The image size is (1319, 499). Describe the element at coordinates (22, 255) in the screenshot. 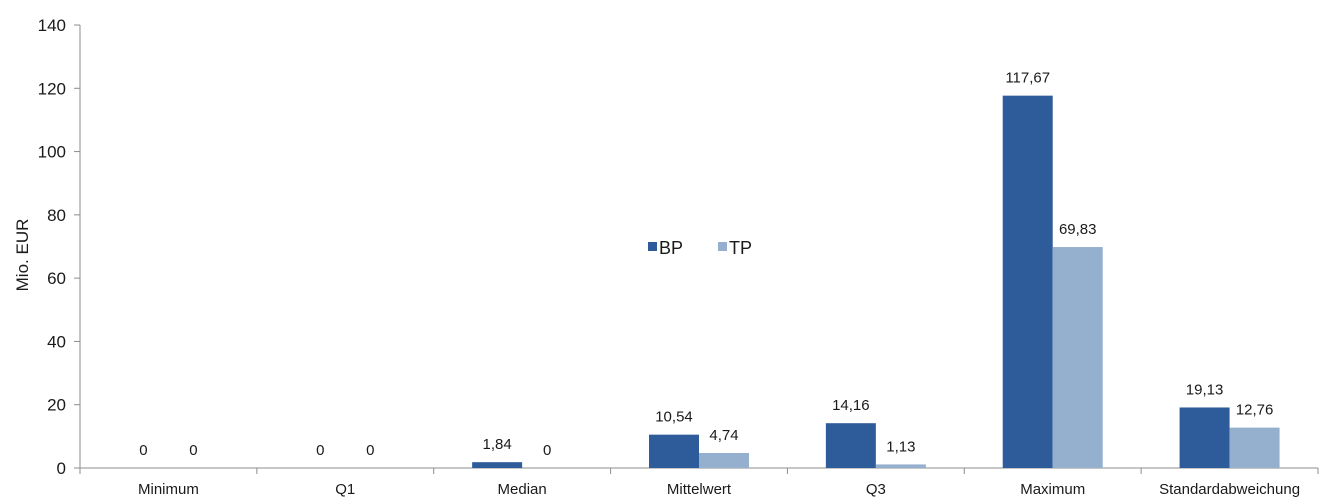

I see `y-axis-title: Mio. EUR` at that location.